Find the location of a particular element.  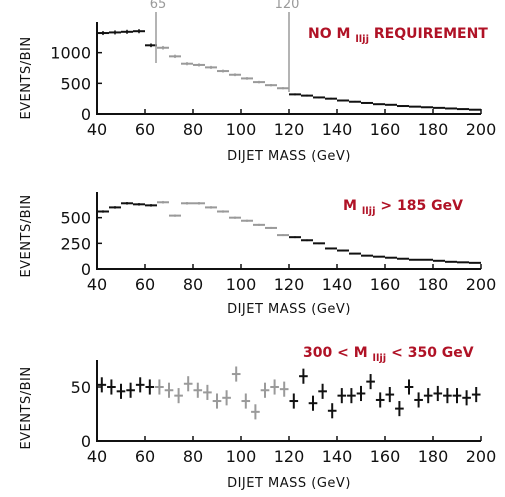

panel-label: NO M llјj REQUIREMENT is located at coordinates (398, 36).